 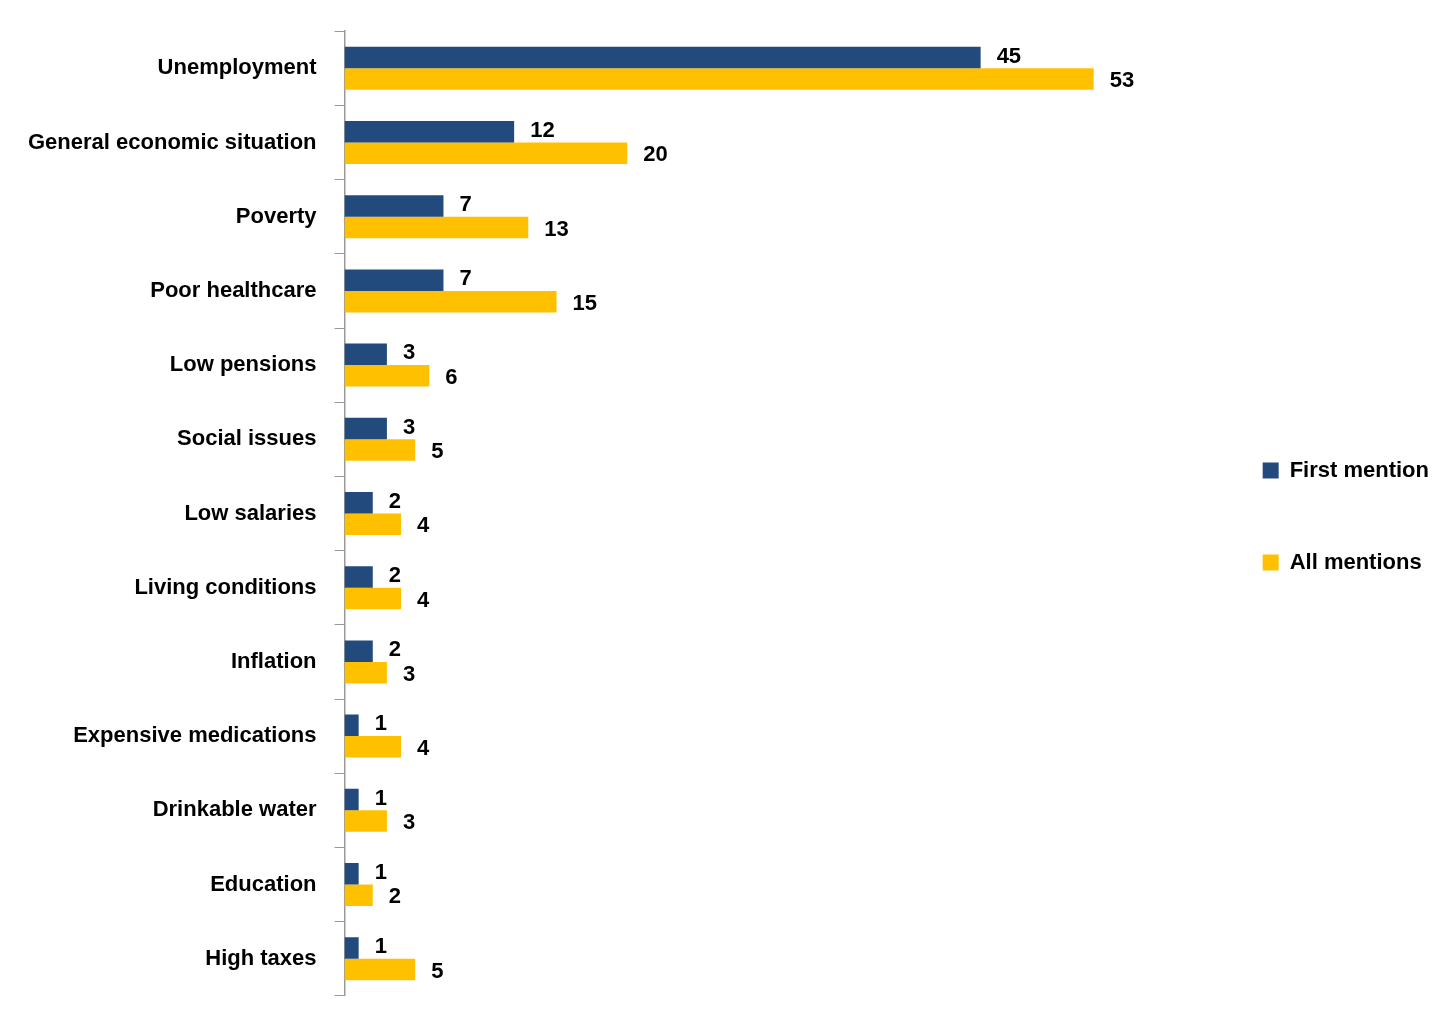 What do you see at coordinates (172, 141) in the screenshot?
I see `y-tick-label: General economic situation` at bounding box center [172, 141].